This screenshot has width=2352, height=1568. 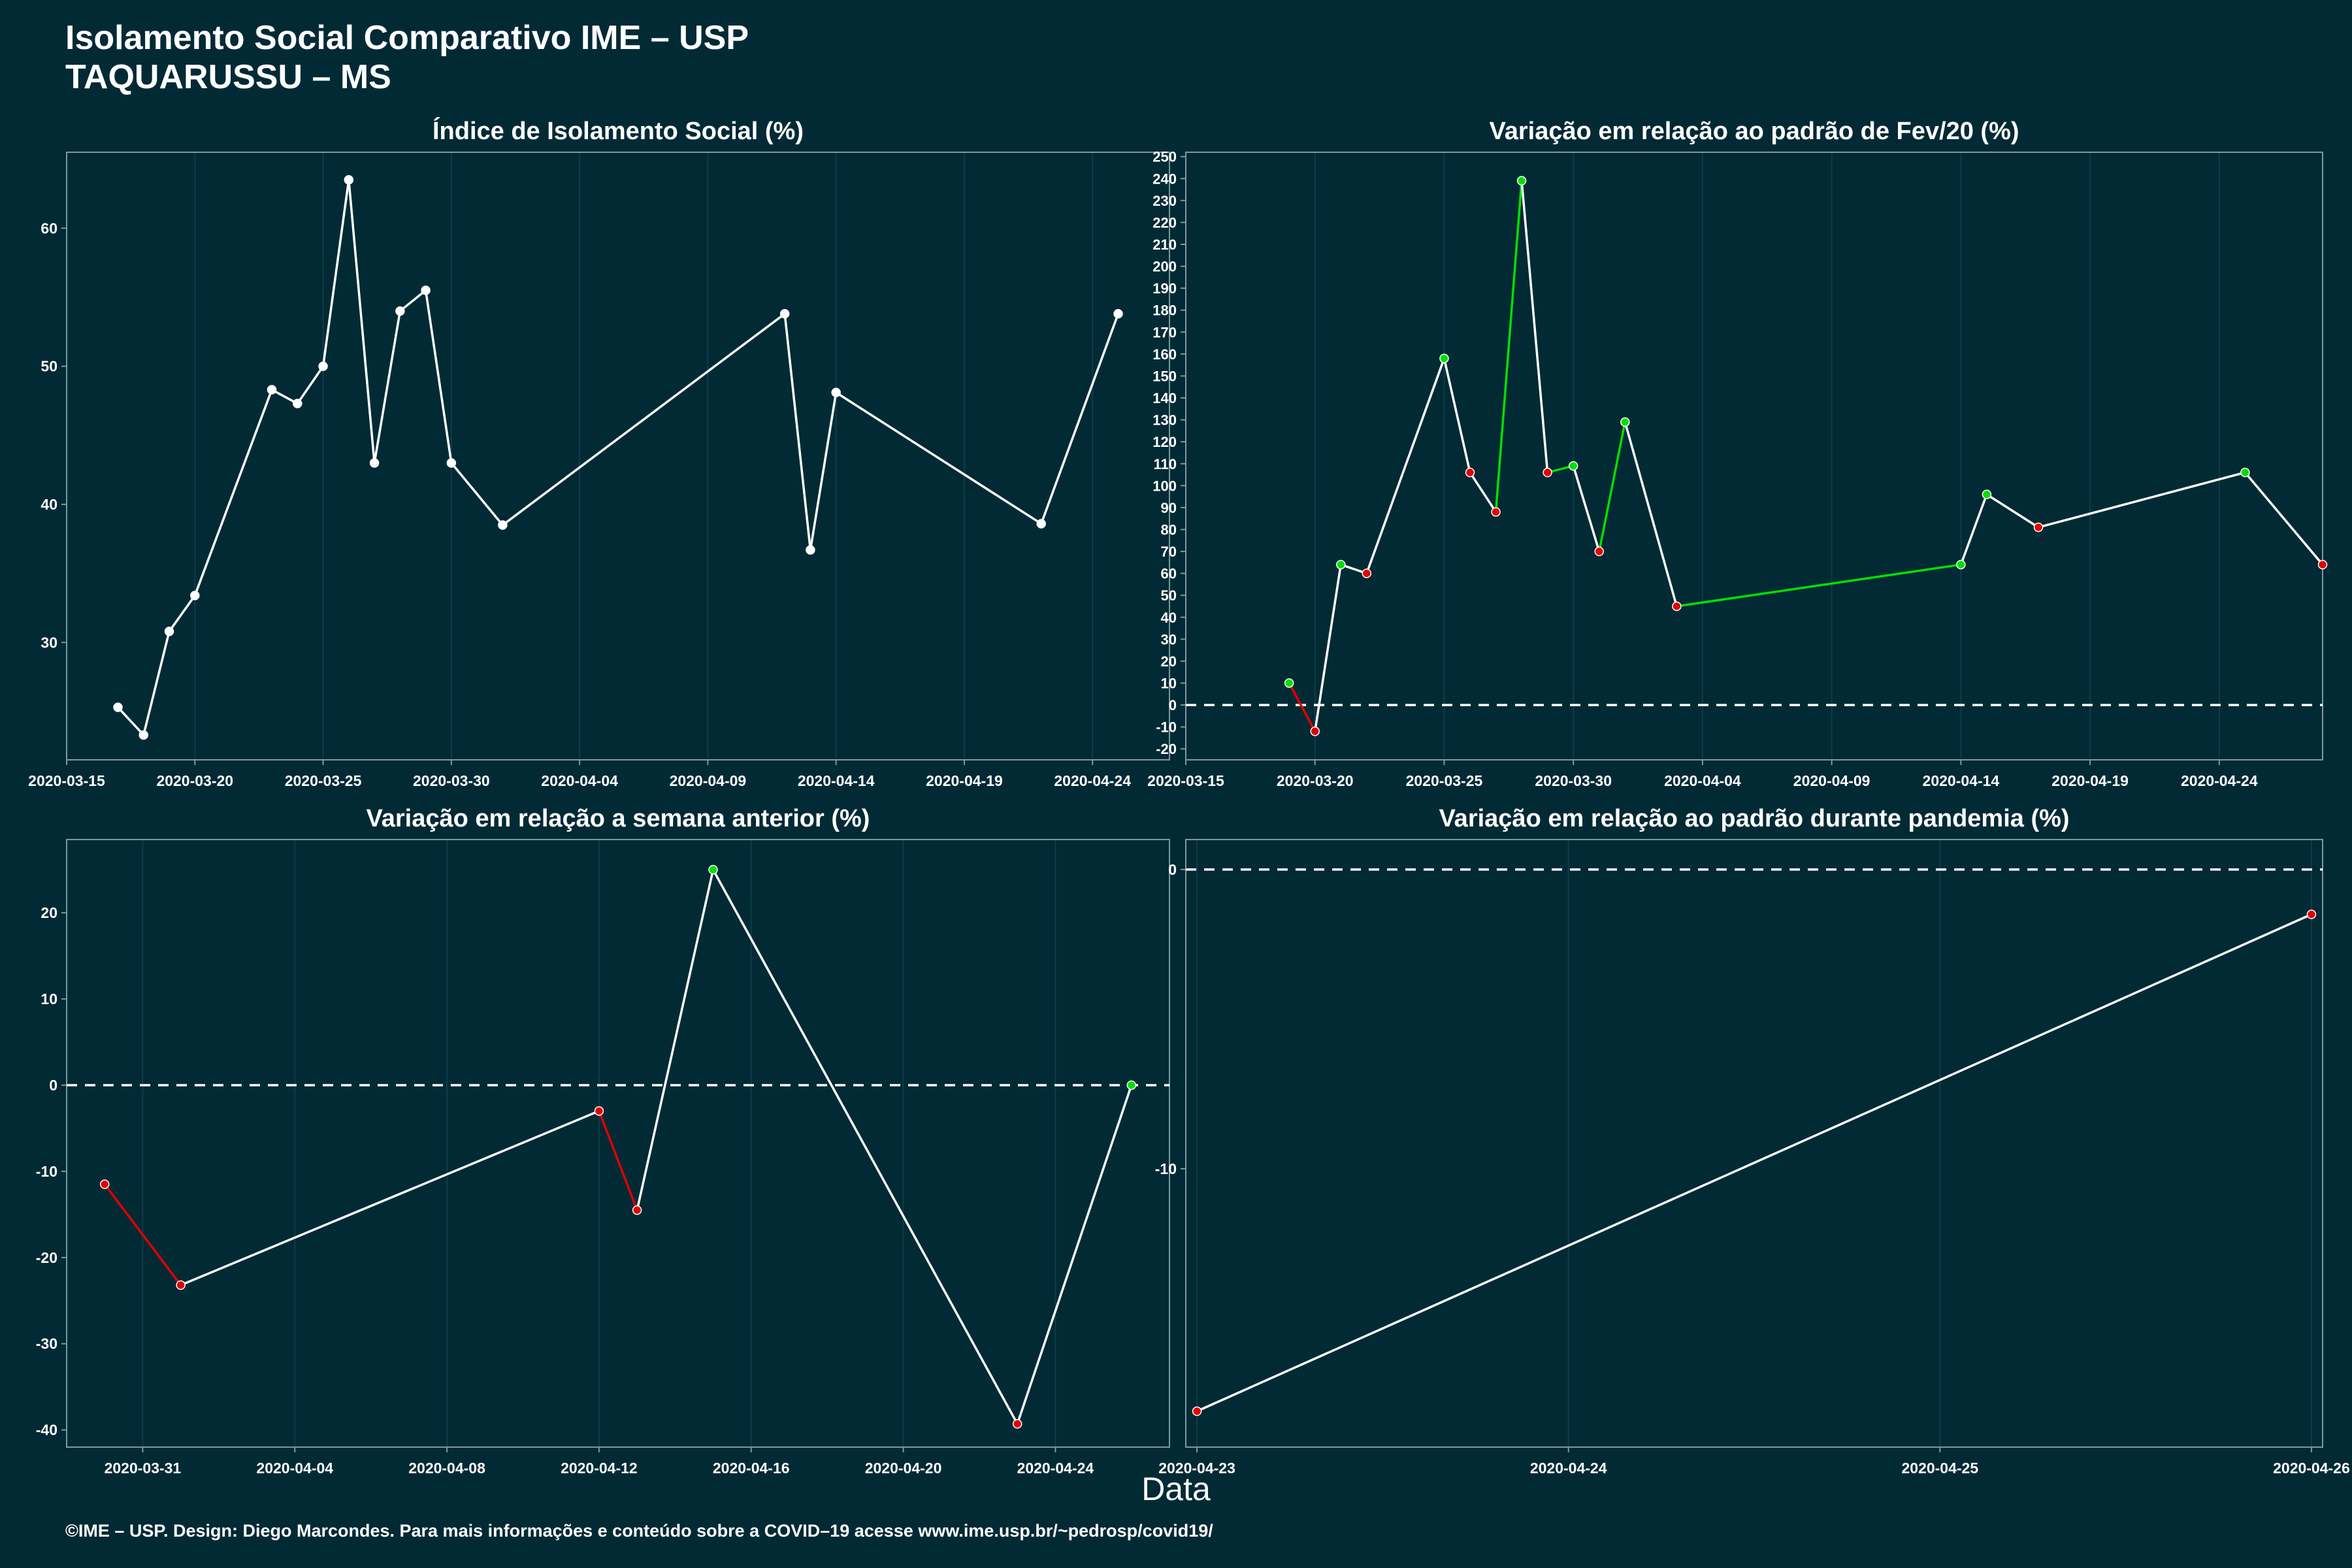 What do you see at coordinates (1164, 201) in the screenshot?
I see `y-tick-label: 230` at bounding box center [1164, 201].